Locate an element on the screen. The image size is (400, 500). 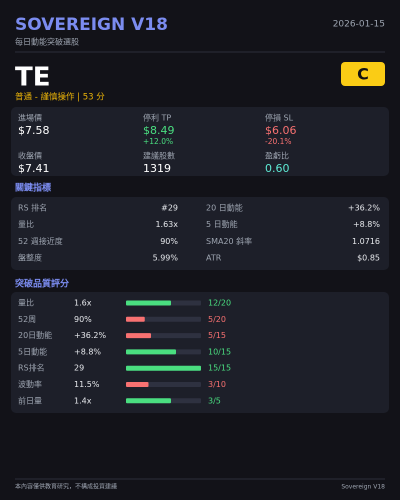
score-name: 52周 is located at coordinates (27, 319).